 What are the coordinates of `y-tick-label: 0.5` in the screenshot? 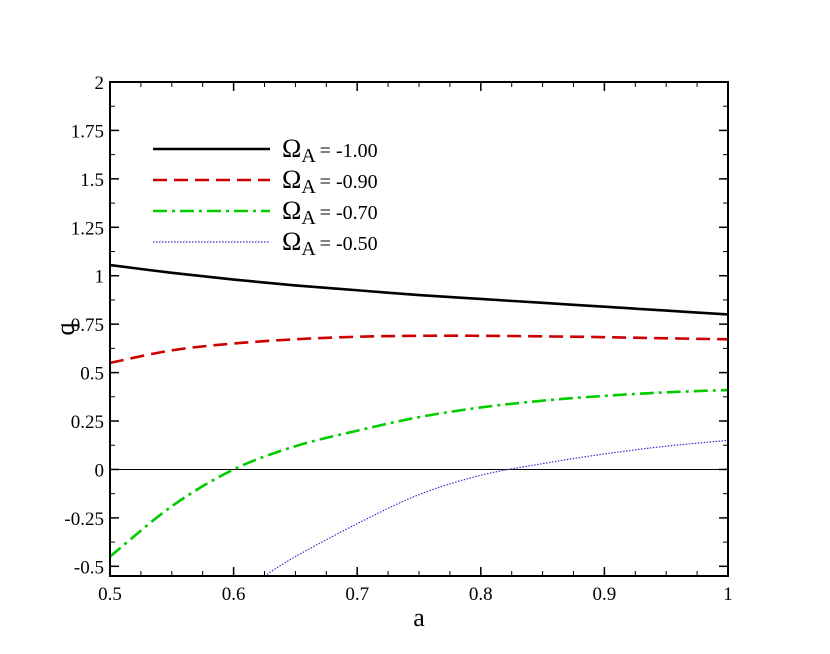 It's located at (92, 374).